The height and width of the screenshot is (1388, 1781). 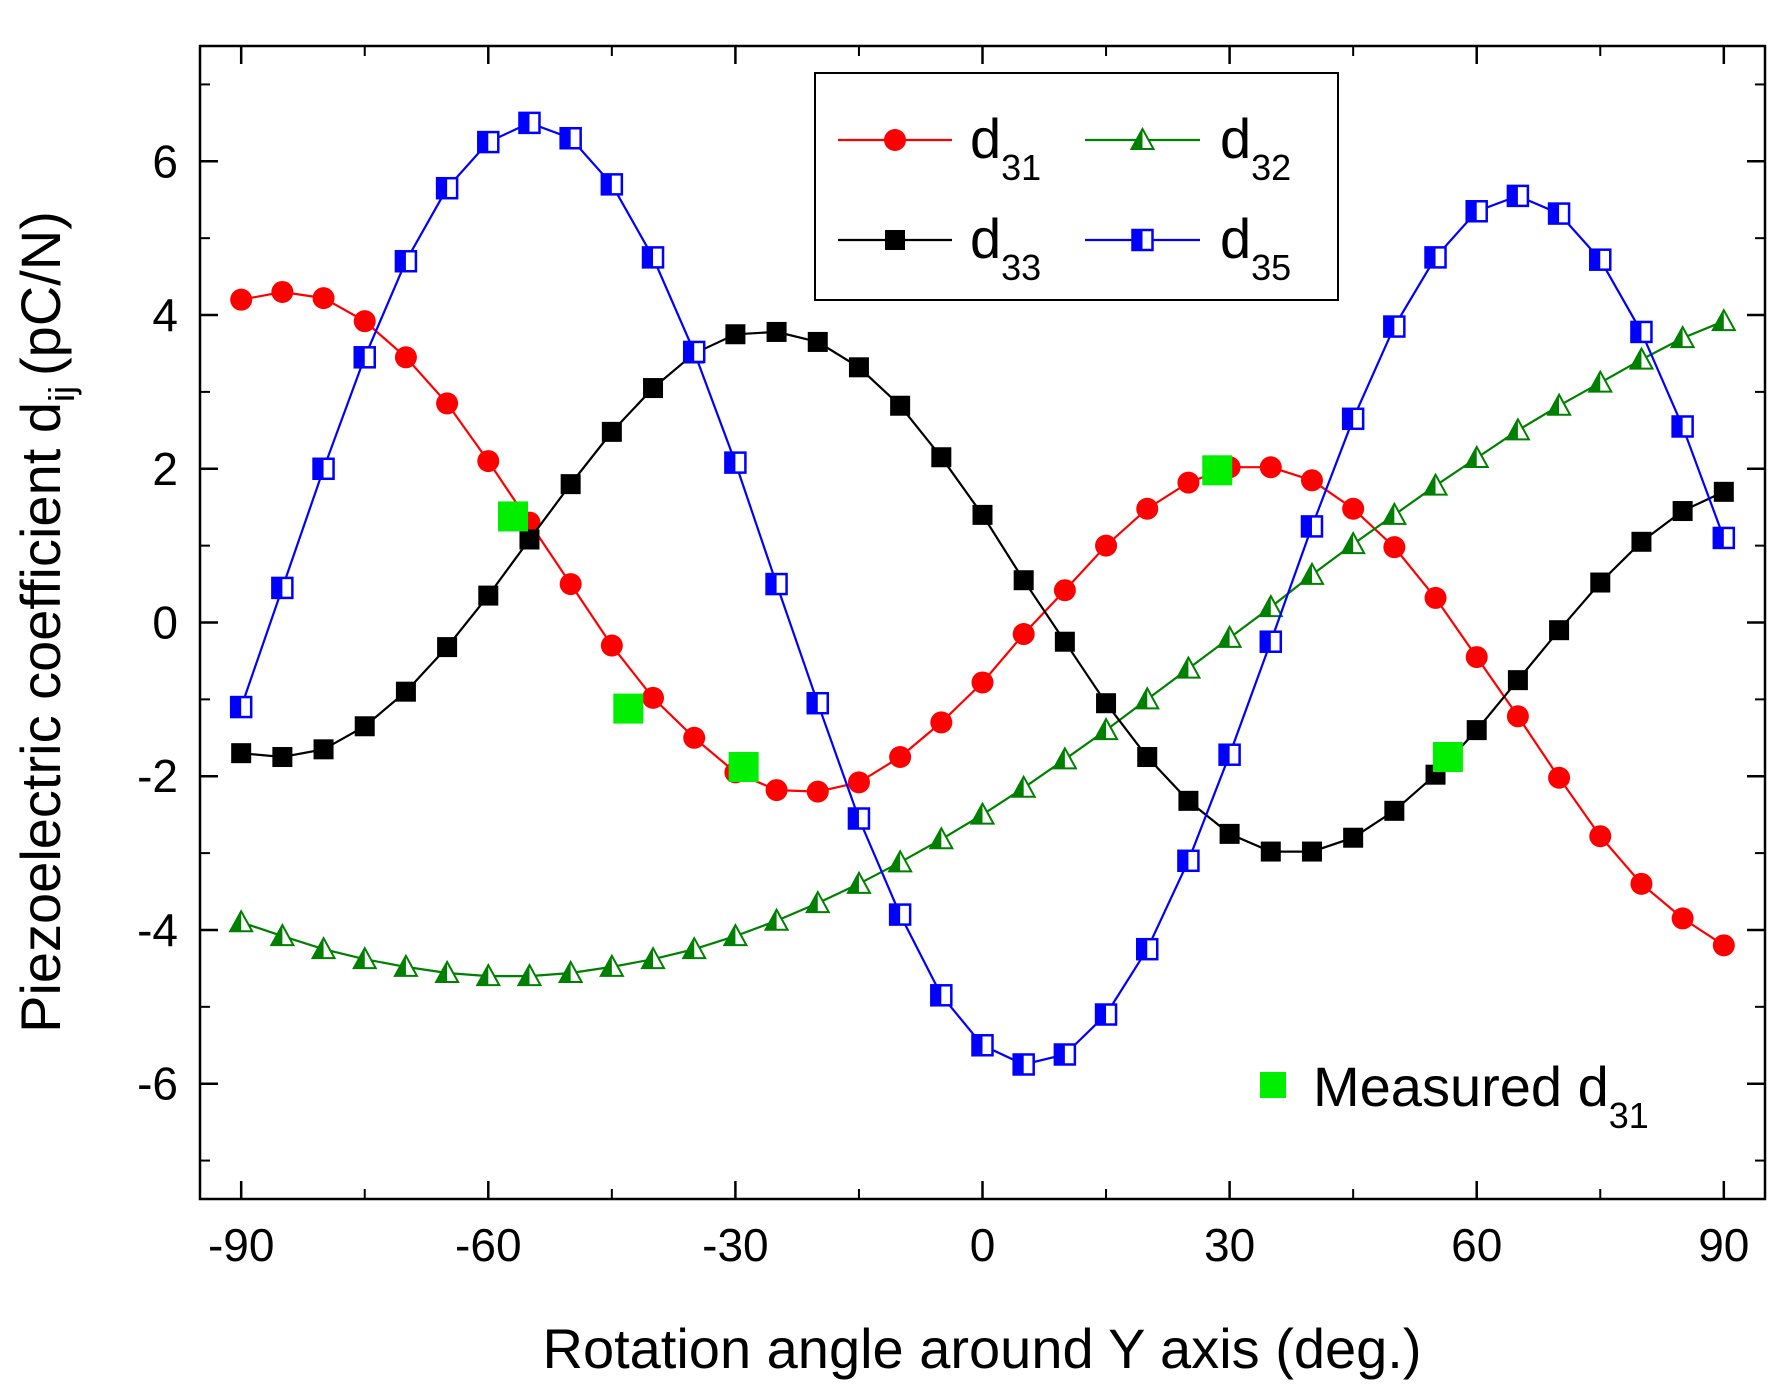 I want to click on y-axis-title: Piezoelectric coefficient dij (pC/N), so click(x=45, y=622).